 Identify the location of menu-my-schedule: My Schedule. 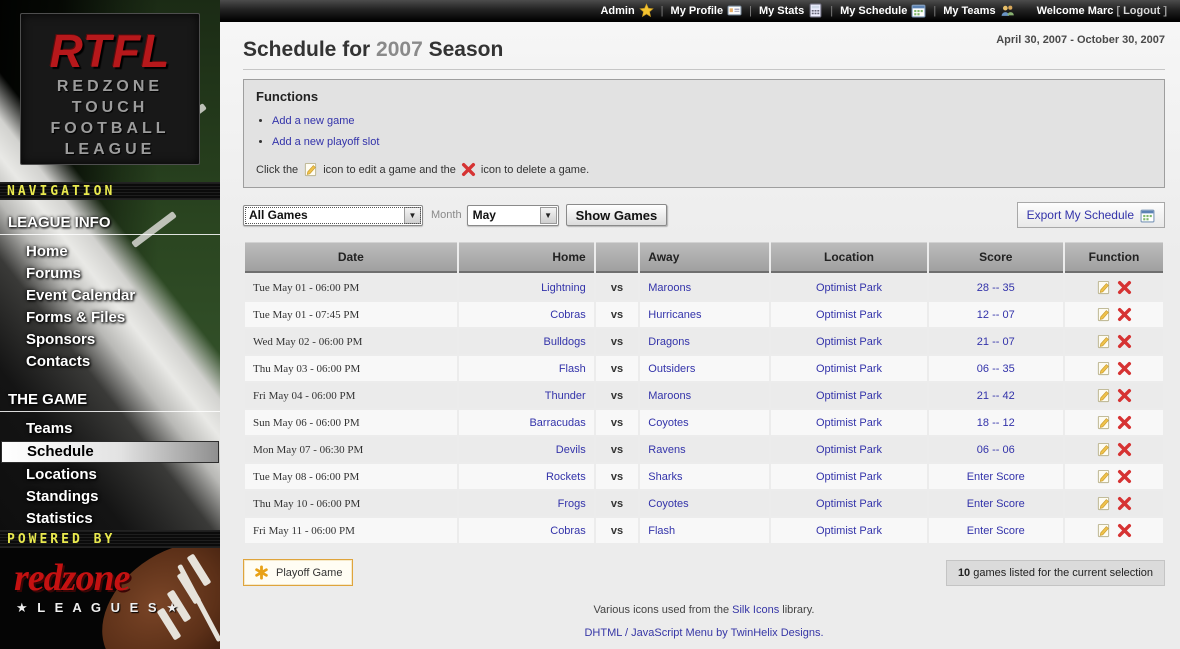
(883, 10).